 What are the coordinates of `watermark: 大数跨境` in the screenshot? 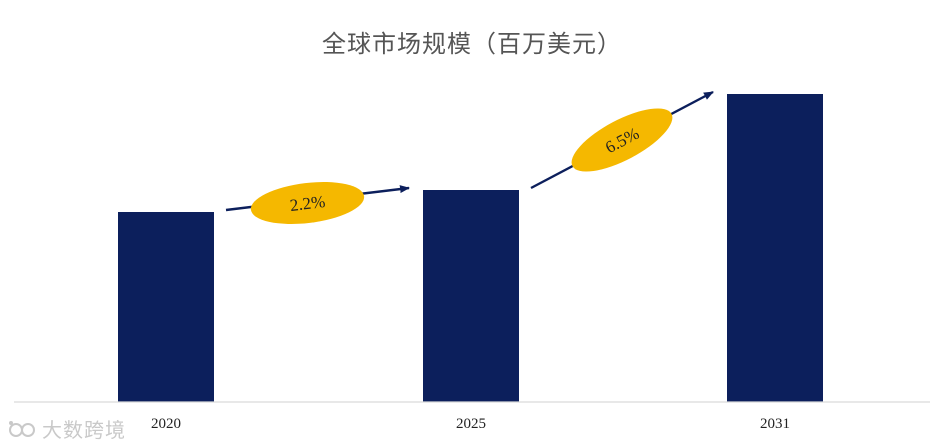 It's located at (67, 428).